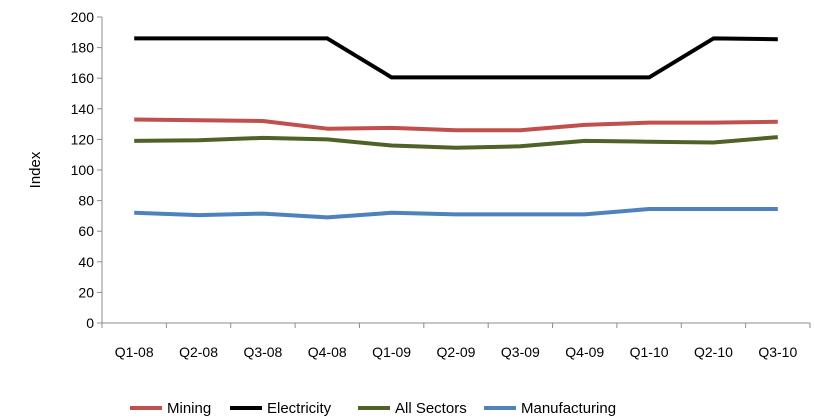  Describe the element at coordinates (262, 352) in the screenshot. I see `x-tick-label: Q3-08` at that location.